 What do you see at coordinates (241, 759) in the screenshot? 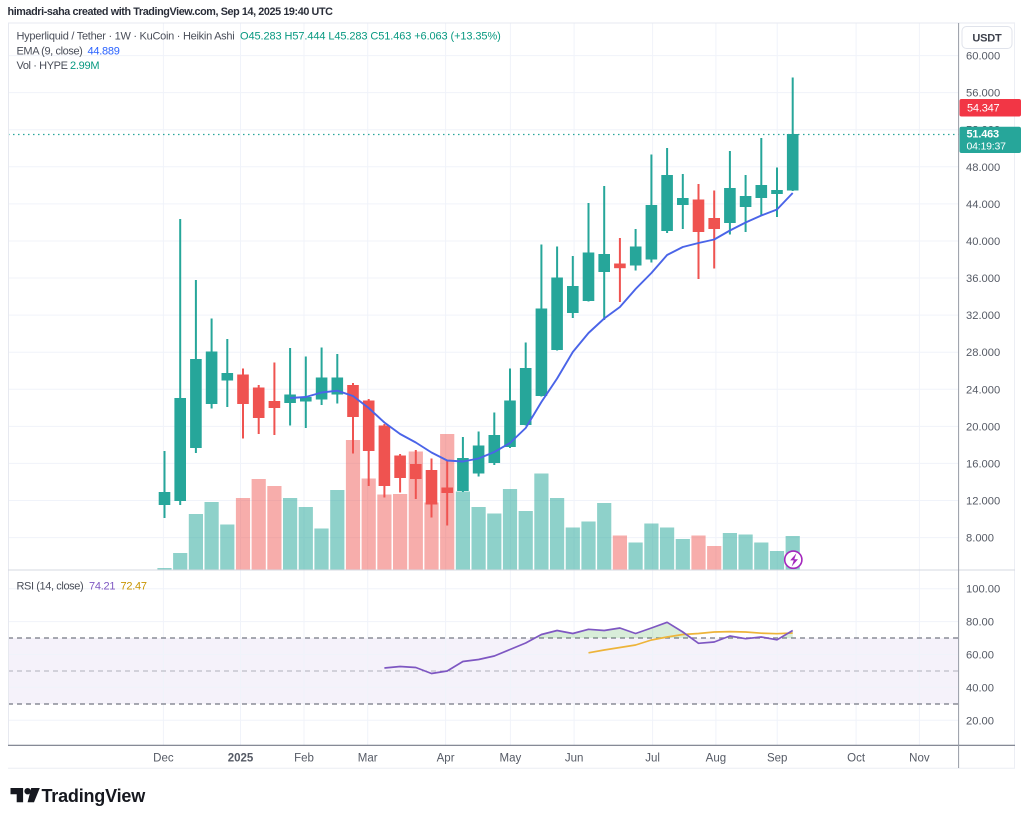
I see `svg-text: 2025` at bounding box center [241, 759].